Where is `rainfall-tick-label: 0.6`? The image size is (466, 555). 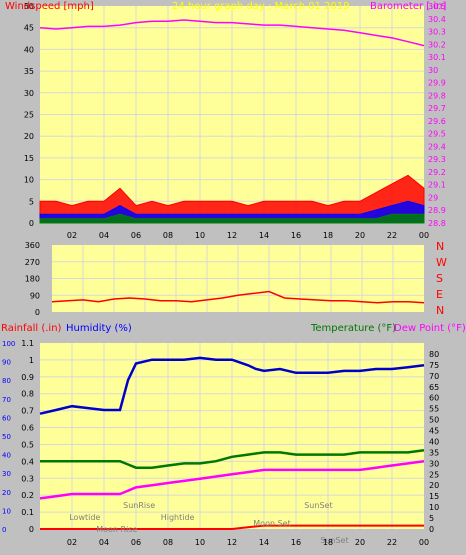 rainfall-tick-label: 0.6 is located at coordinates (27, 428).